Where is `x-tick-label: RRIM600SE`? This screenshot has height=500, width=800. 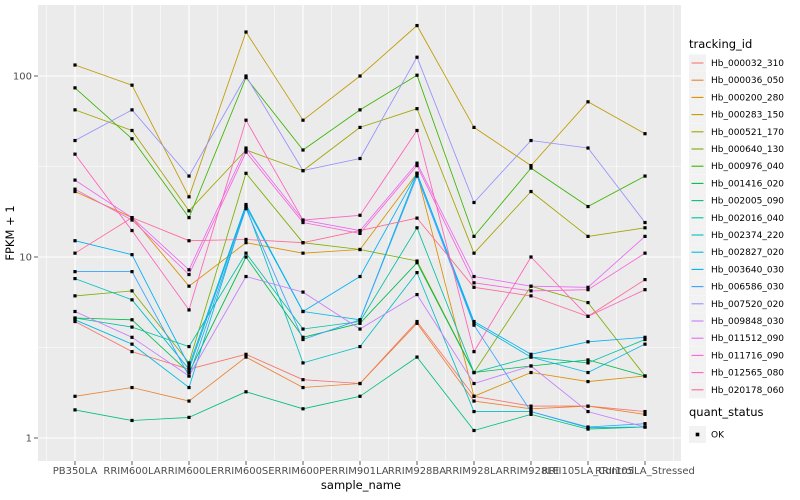 x-tick-label: RRIM600SE is located at coordinates (245, 471).